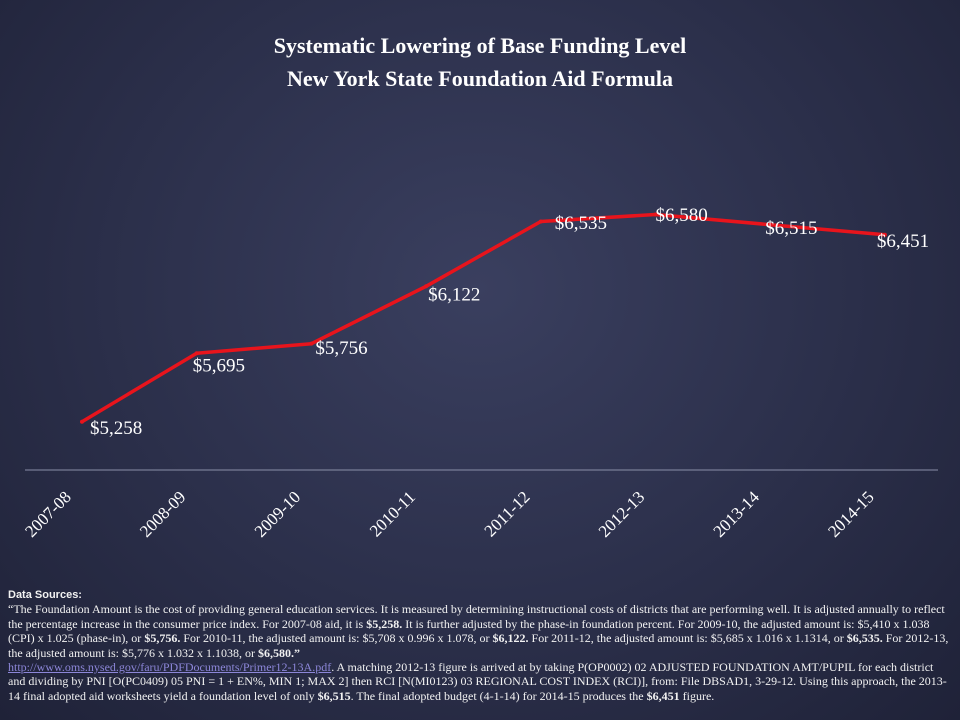 The width and height of the screenshot is (960, 720). Describe the element at coordinates (851, 514) in the screenshot. I see `x-tick-label-2014-15: 2014-15` at that location.